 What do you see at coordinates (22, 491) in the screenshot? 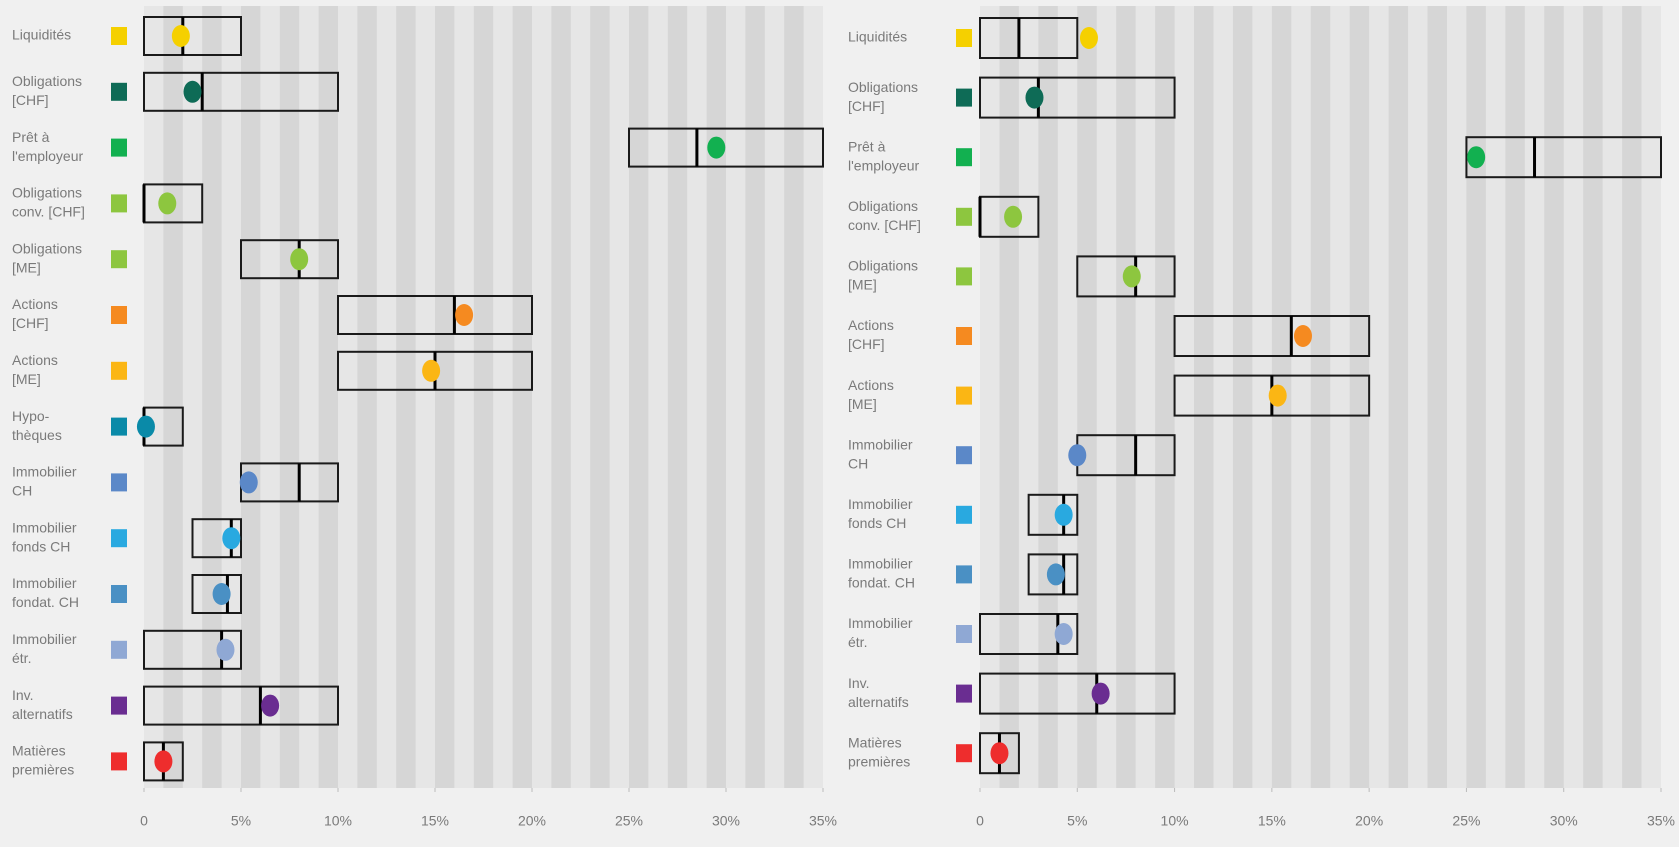
I see `category-label: CH` at bounding box center [22, 491].